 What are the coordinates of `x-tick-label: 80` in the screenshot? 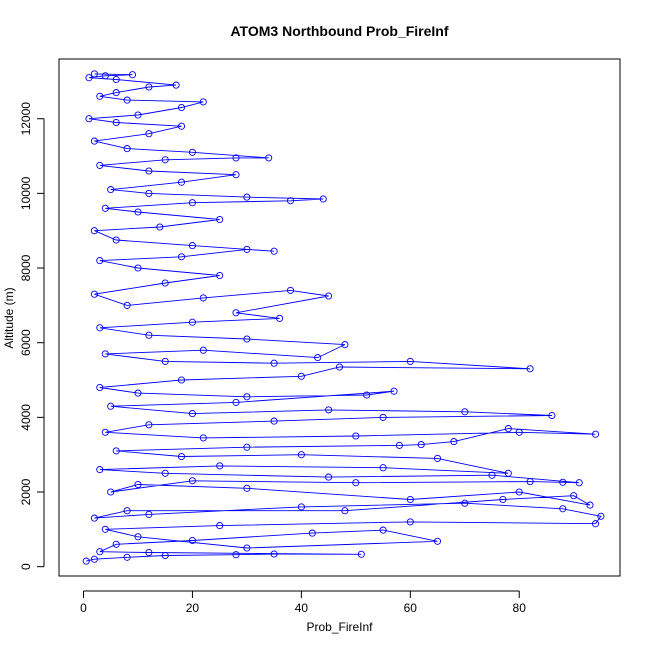 It's located at (520, 608).